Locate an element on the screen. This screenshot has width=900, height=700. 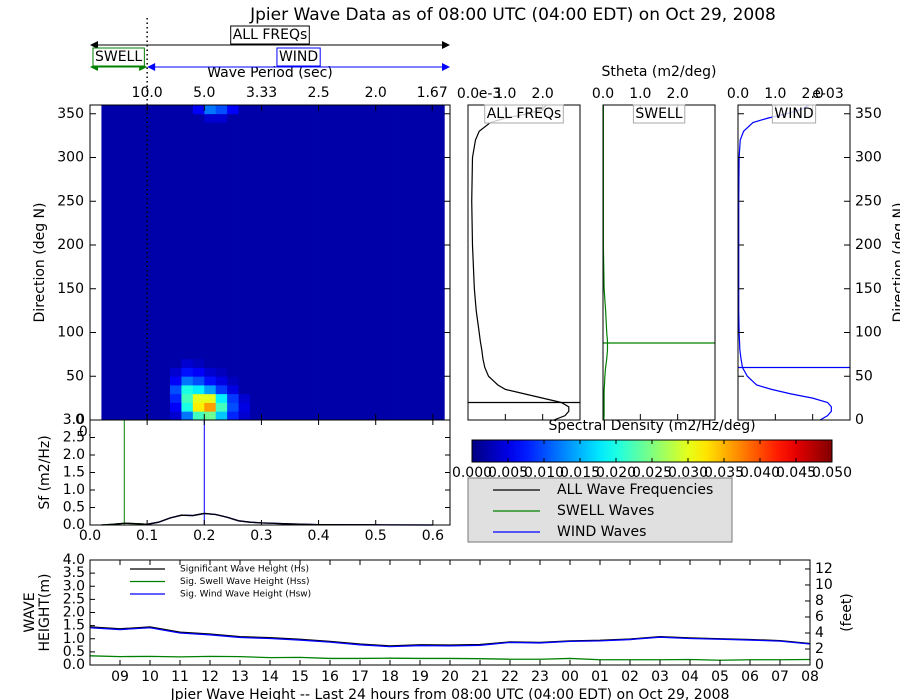
y-tick-label: 200 is located at coordinates (70, 245).